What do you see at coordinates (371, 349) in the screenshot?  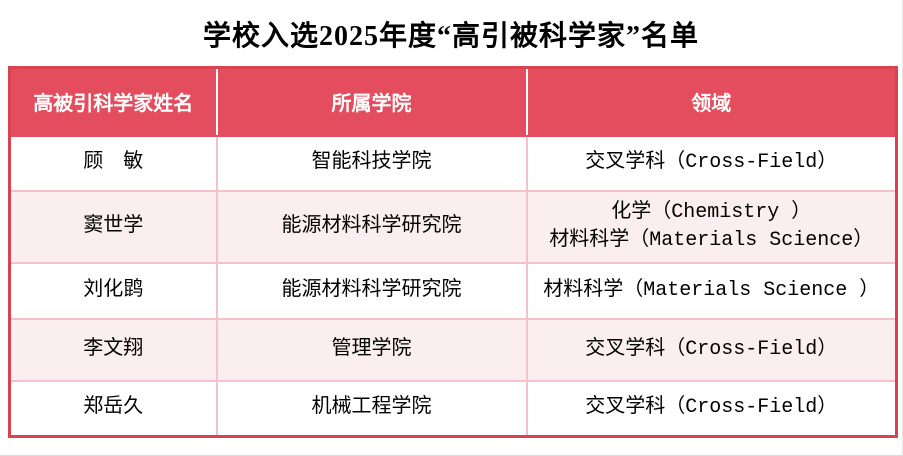 I see `cell-college: 管理学院` at bounding box center [371, 349].